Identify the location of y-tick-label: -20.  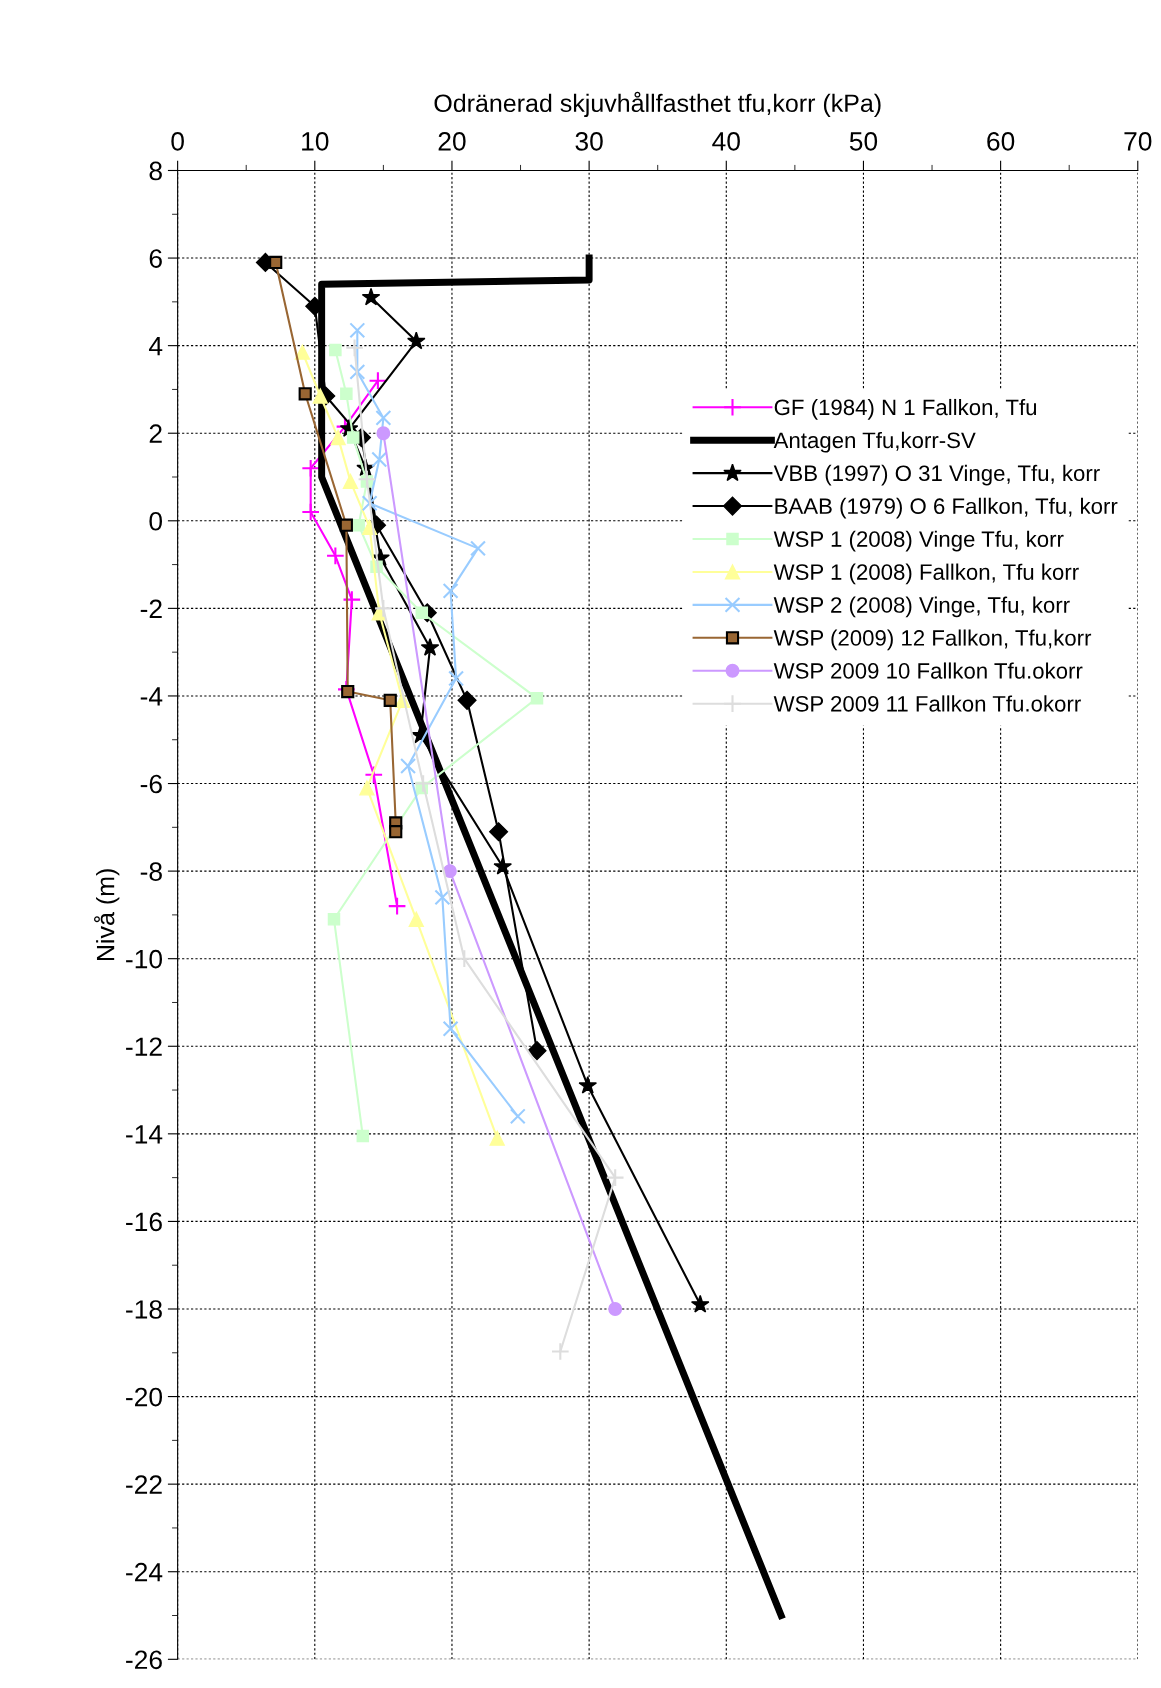
(144, 1397).